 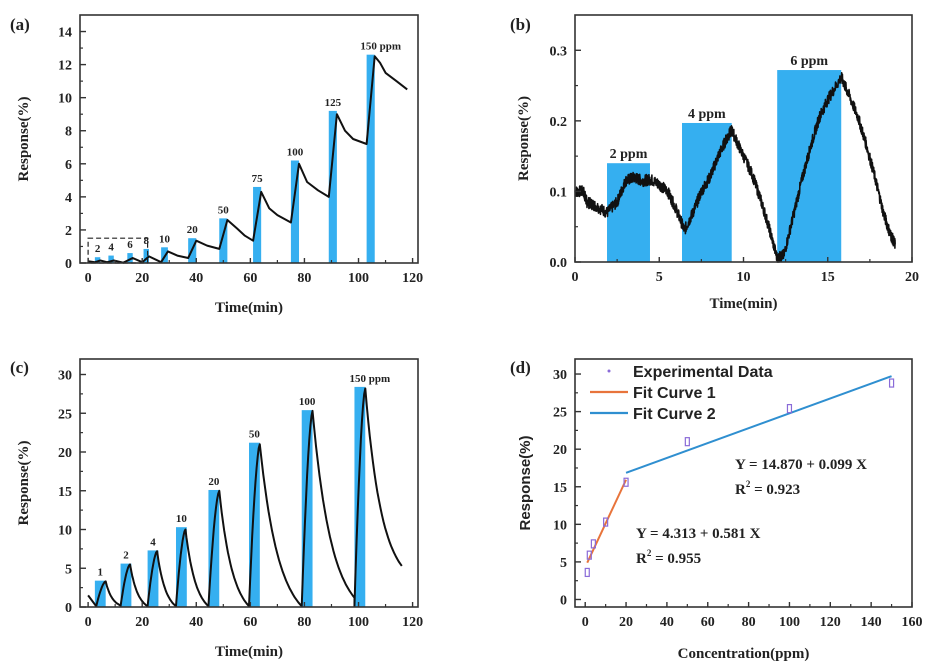 What do you see at coordinates (674, 393) in the screenshot?
I see `legend-label: Fit Curve 1` at bounding box center [674, 393].